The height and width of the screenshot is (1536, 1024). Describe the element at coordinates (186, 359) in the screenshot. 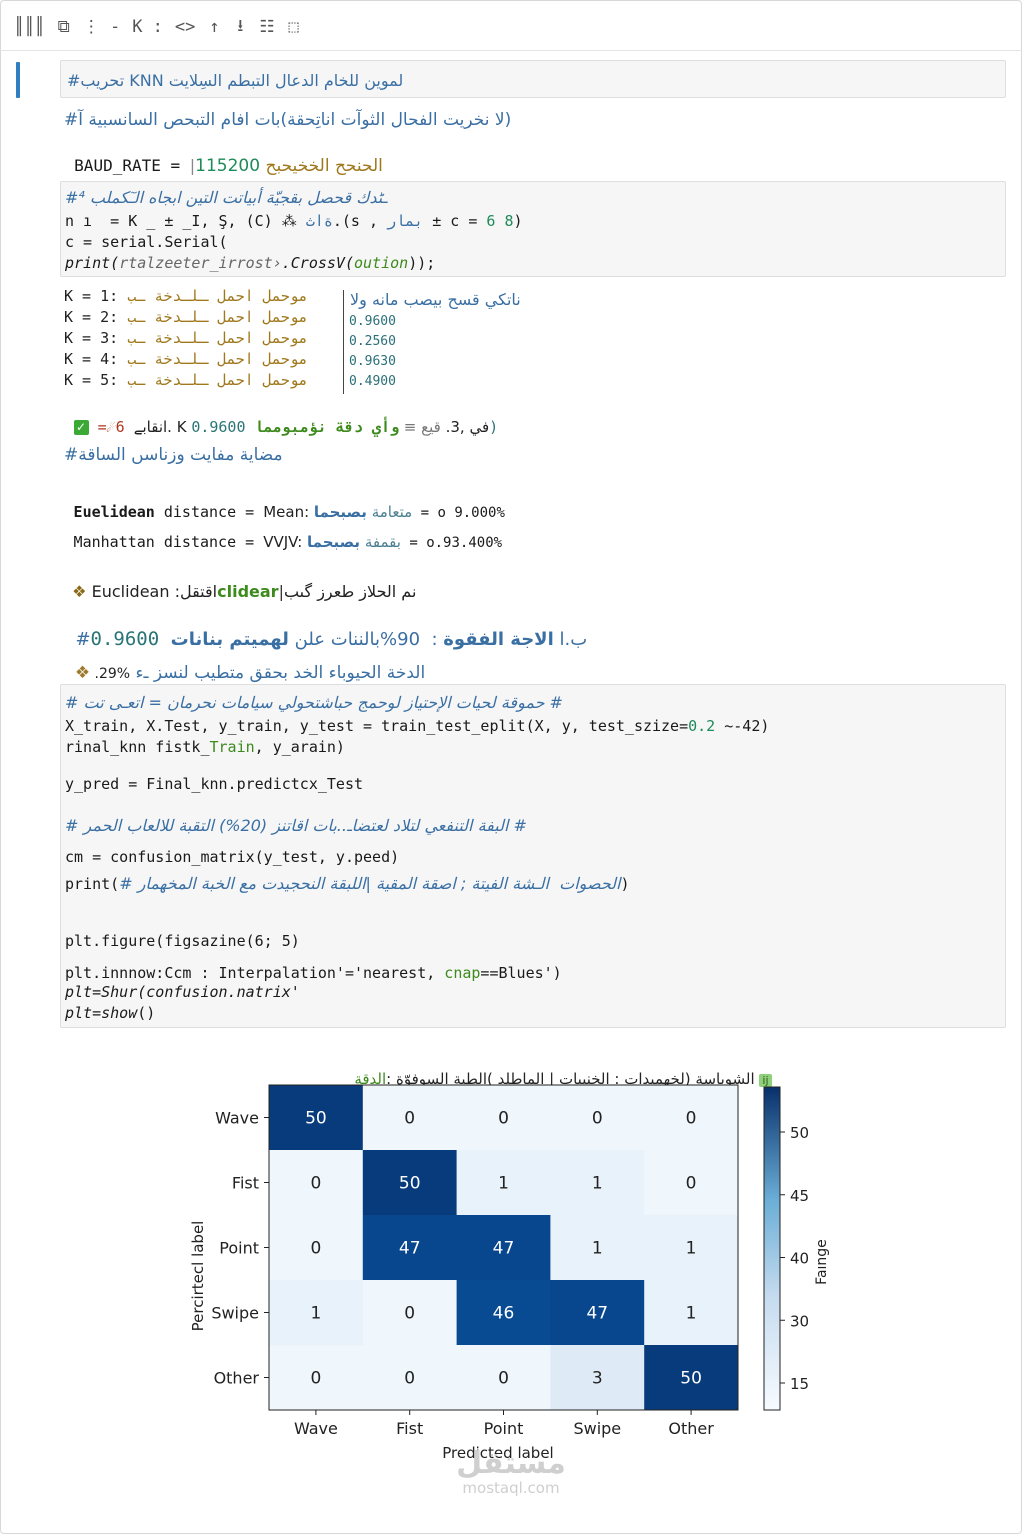

I see `knn-row-4: K = 4: موحمل احمل ـلـدخة ـب` at that location.